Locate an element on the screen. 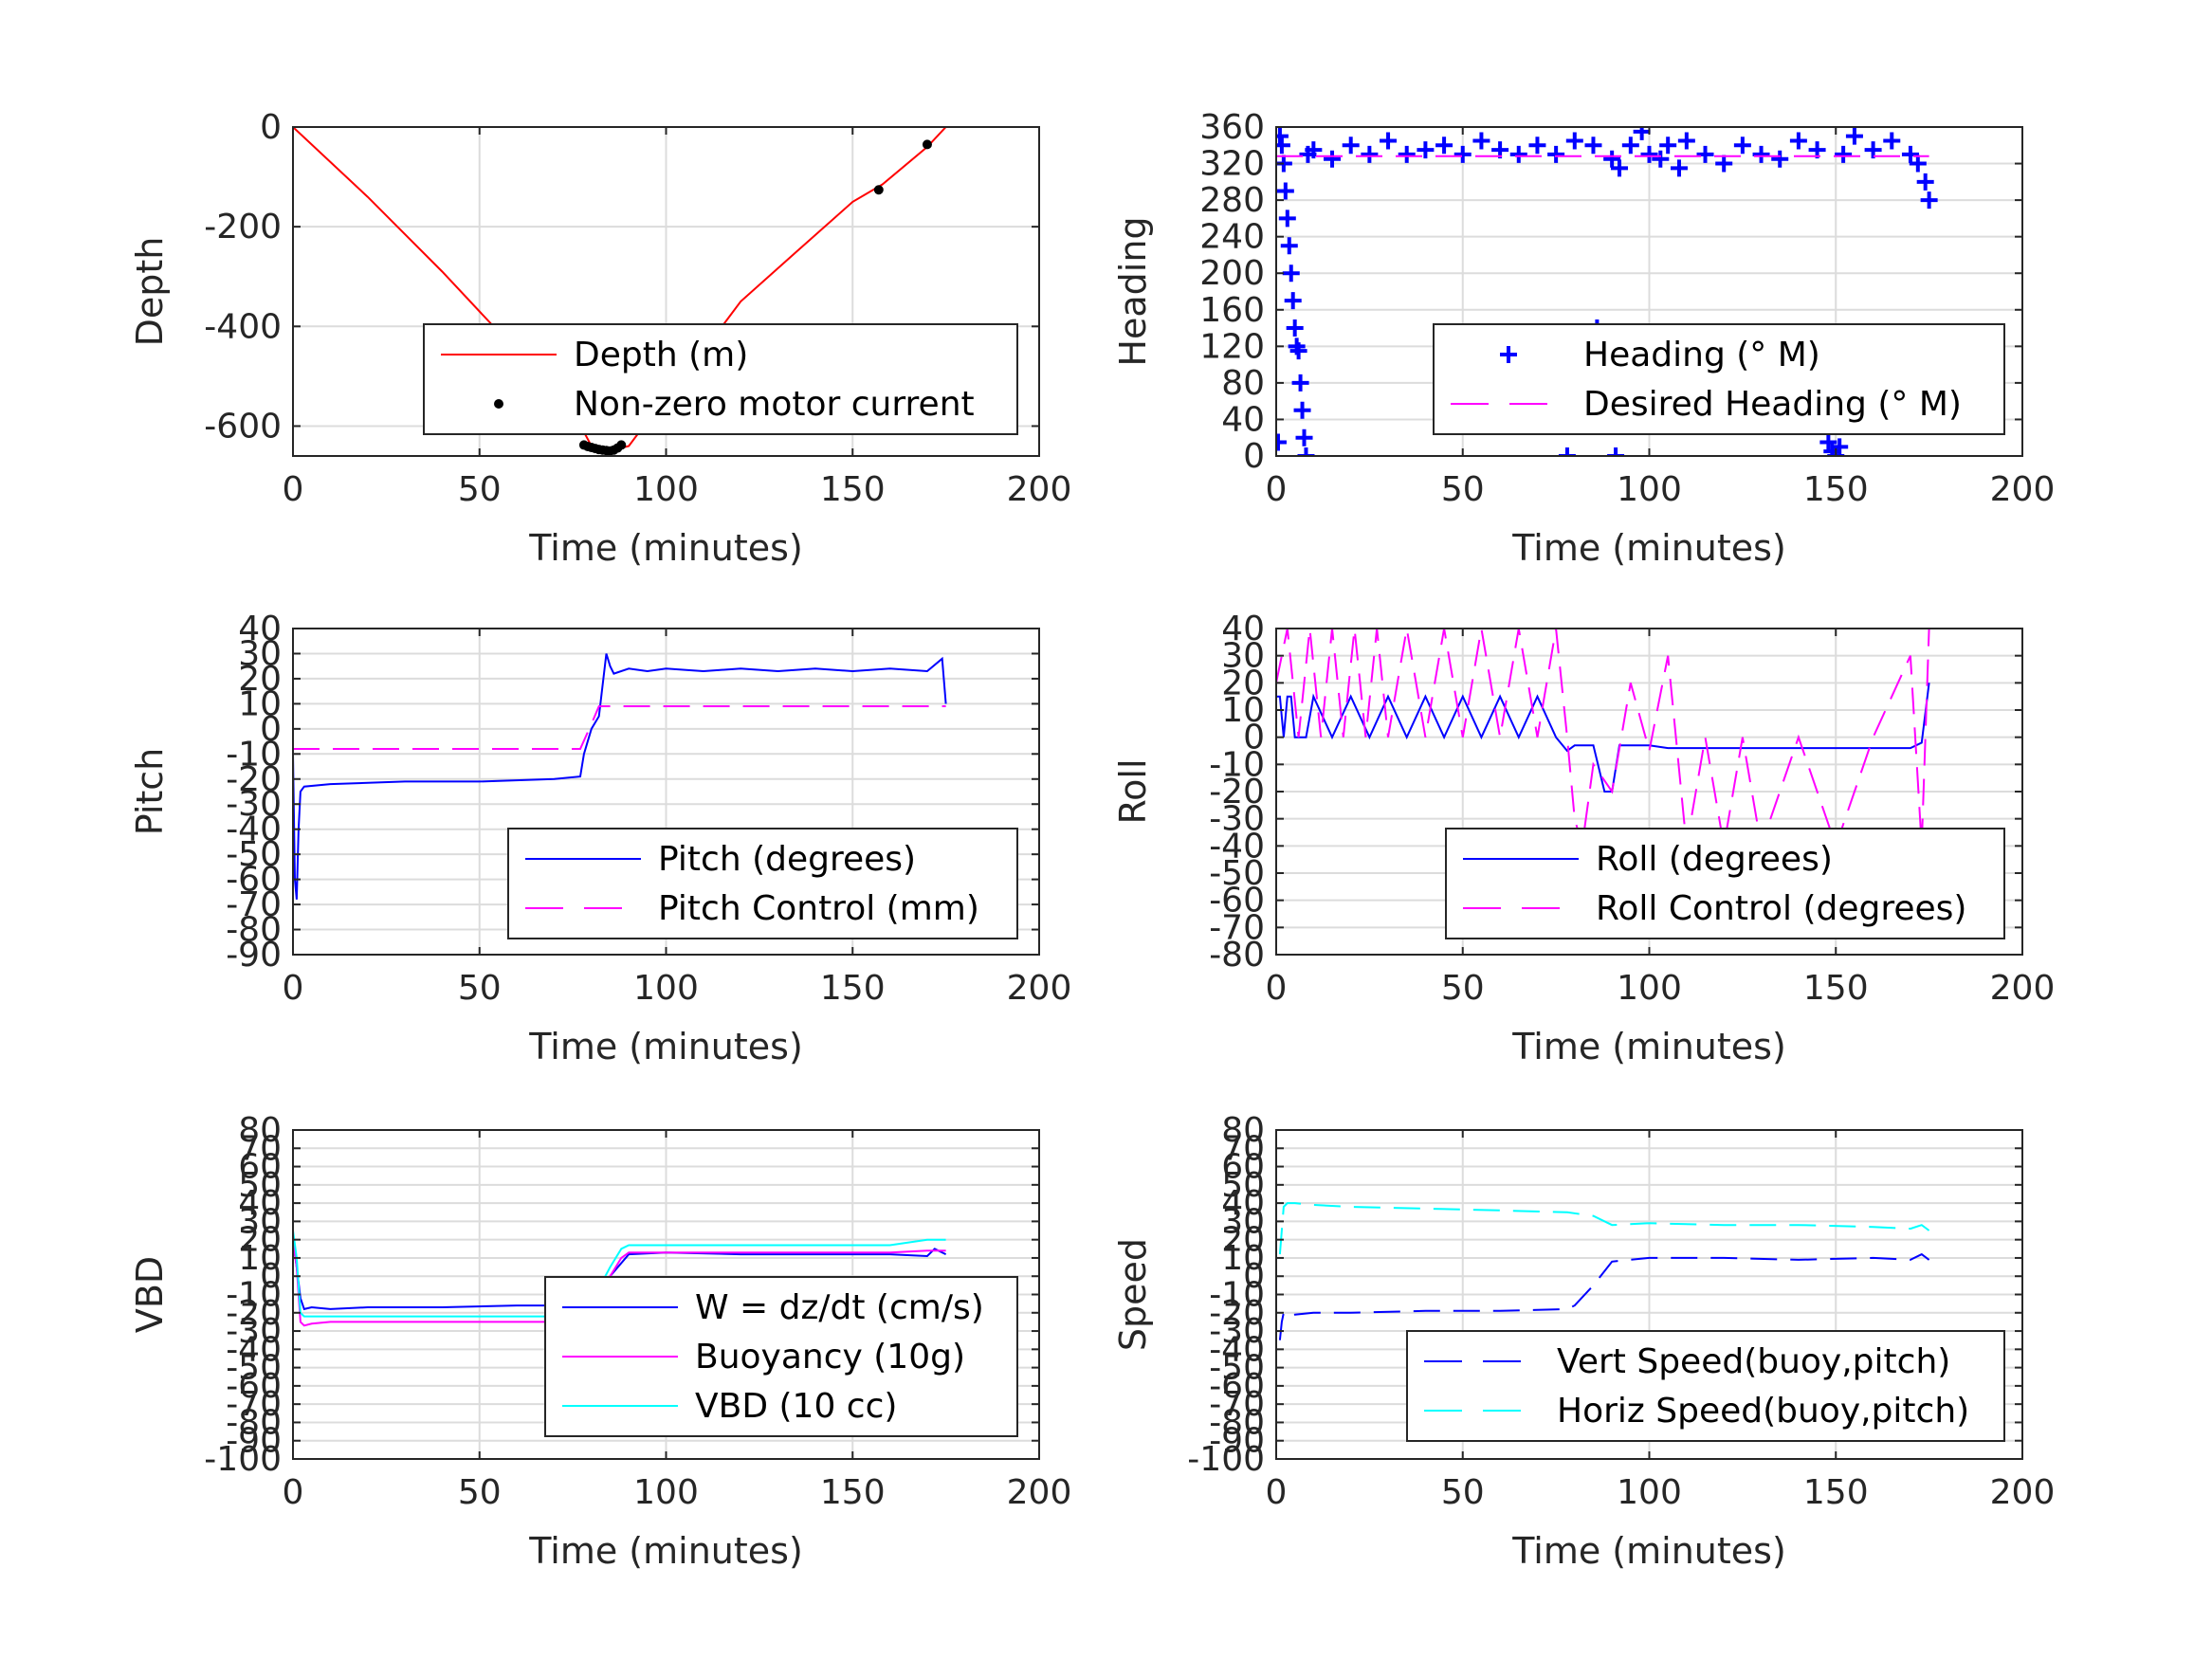  legend-label: Roll (degrees) is located at coordinates (1714, 859).